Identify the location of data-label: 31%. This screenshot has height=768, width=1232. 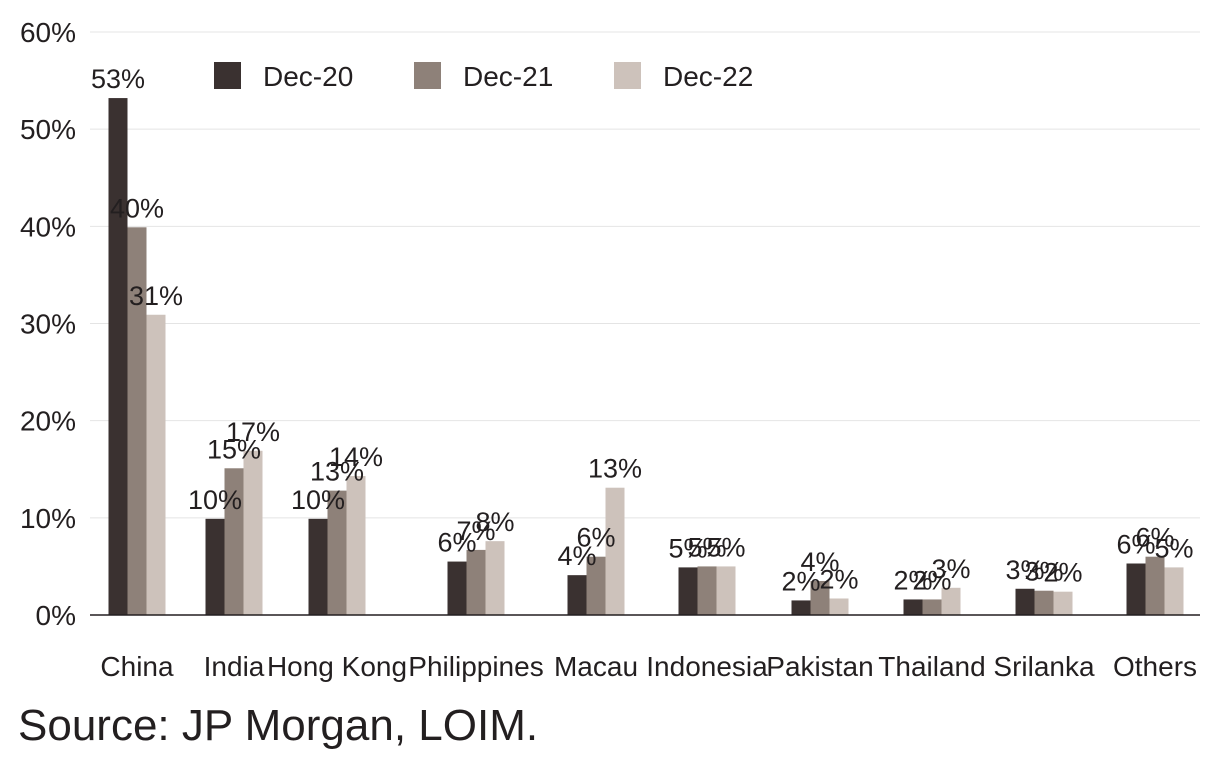
(156, 296).